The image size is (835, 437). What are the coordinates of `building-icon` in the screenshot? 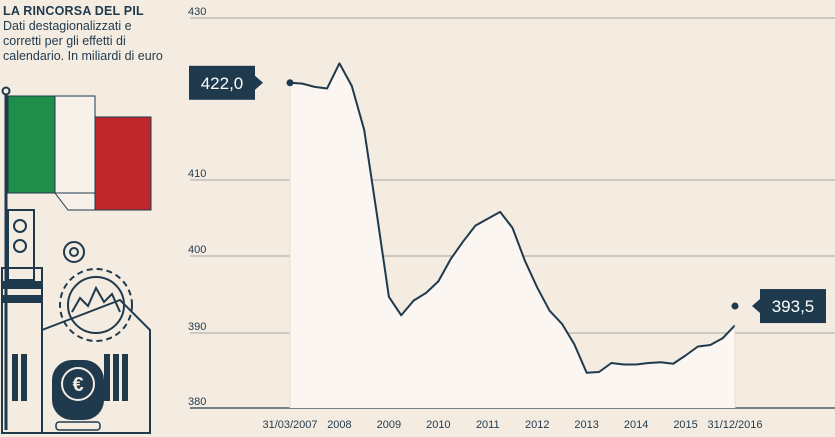 It's located at (76, 321).